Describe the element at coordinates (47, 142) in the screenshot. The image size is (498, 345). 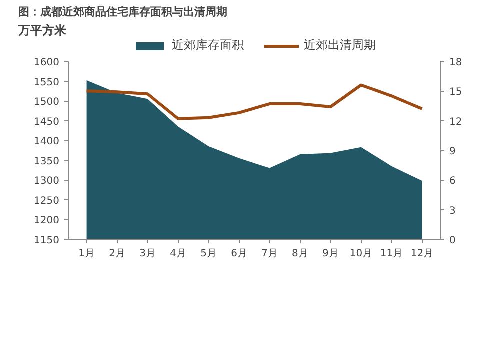
I see `y-tick-label: 1400` at that location.